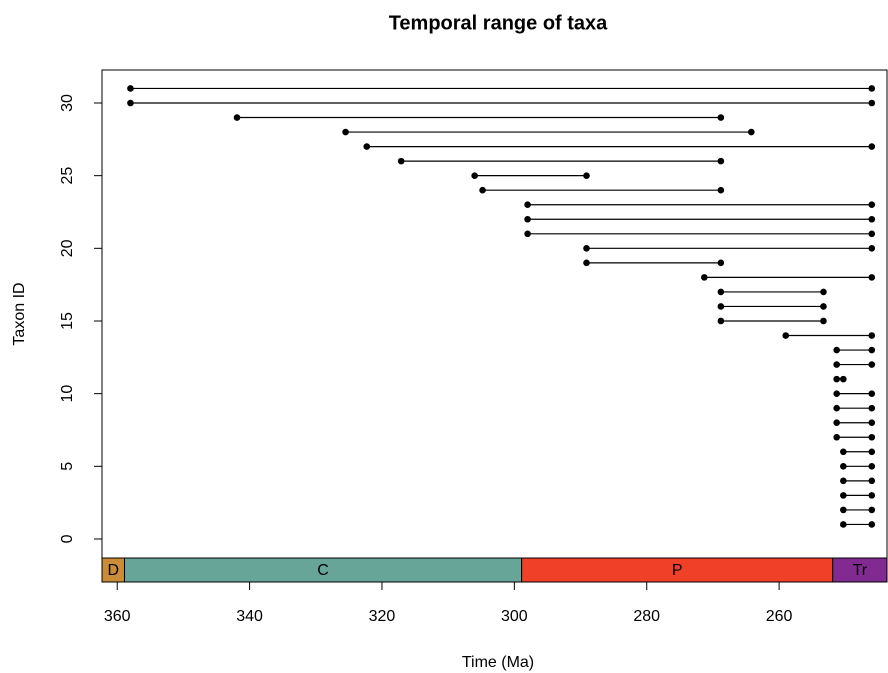 The width and height of the screenshot is (888, 673). Describe the element at coordinates (323, 570) in the screenshot. I see `period-label: C` at that location.